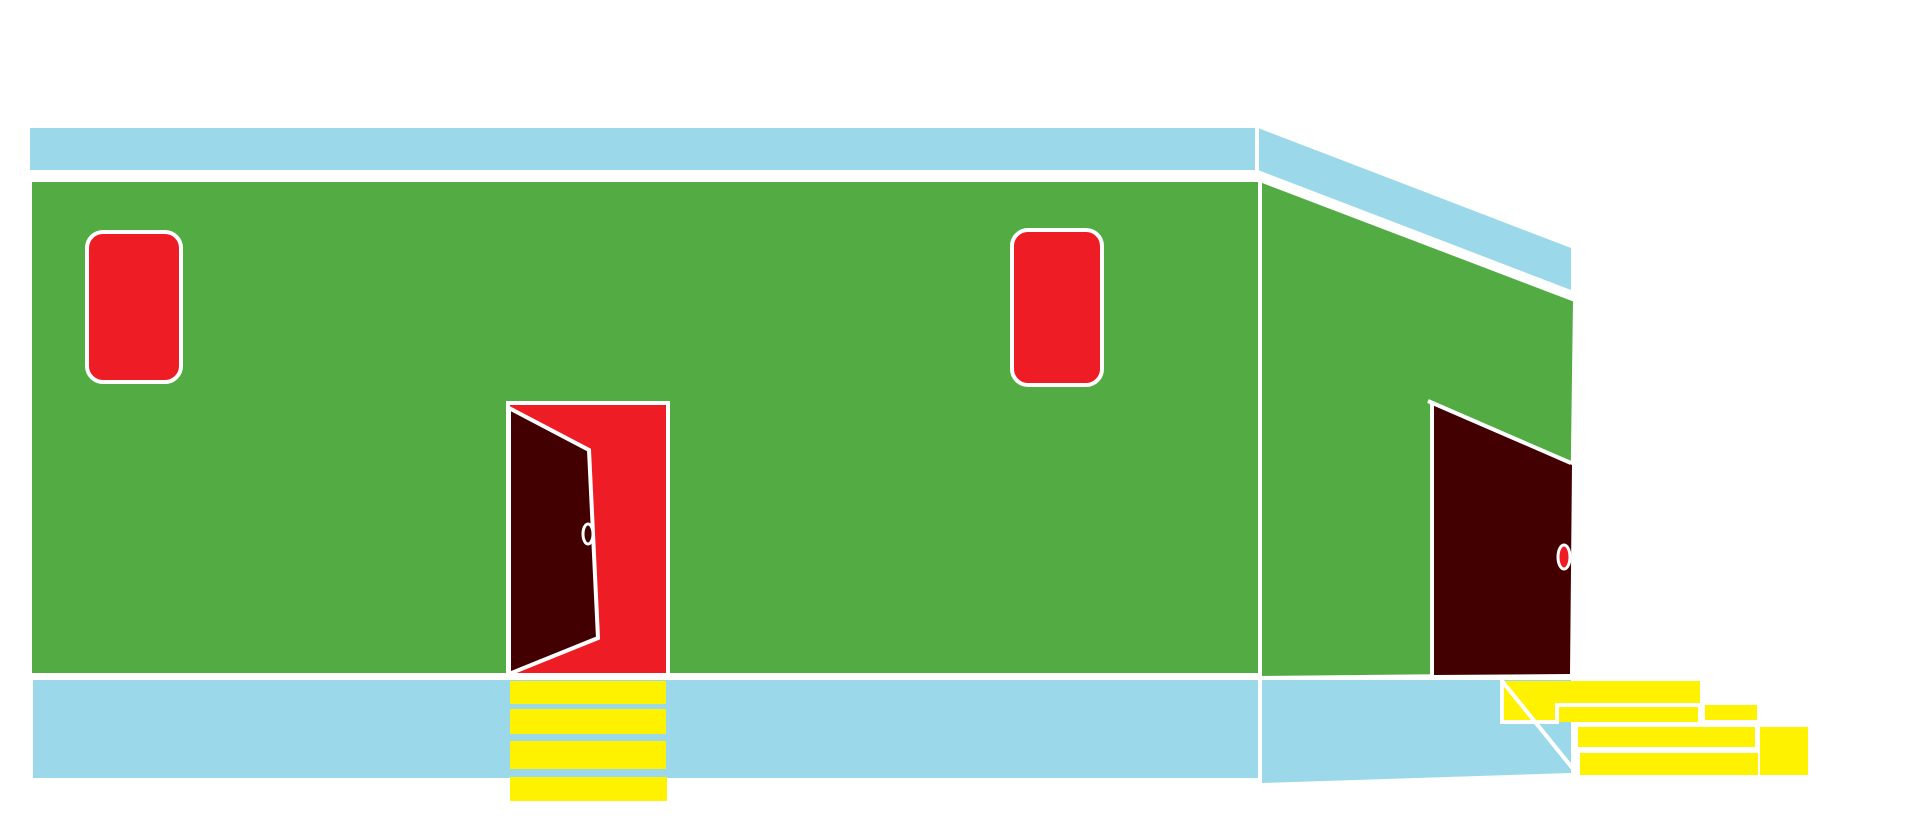 This screenshot has width=1914, height=822. Describe the element at coordinates (1414, 209) in the screenshot. I see `side-roof-trim` at that location.